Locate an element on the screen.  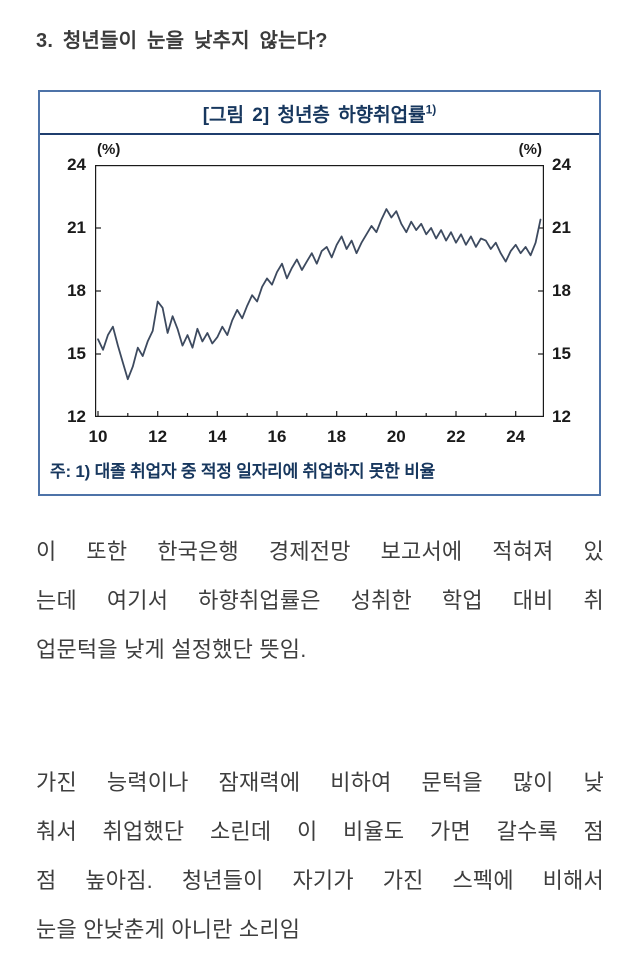
x-axis-label: 16 is located at coordinates (277, 436).